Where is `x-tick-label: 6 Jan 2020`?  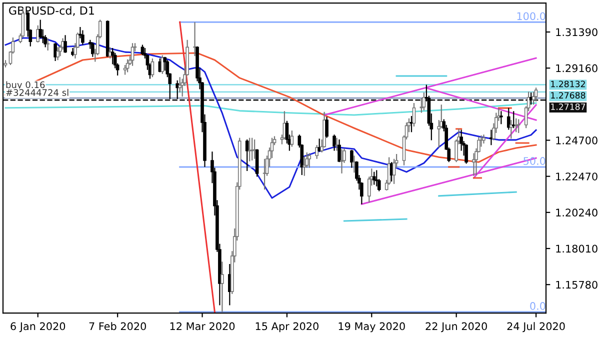 x-tick-label: 6 Jan 2020 is located at coordinates (38, 327).